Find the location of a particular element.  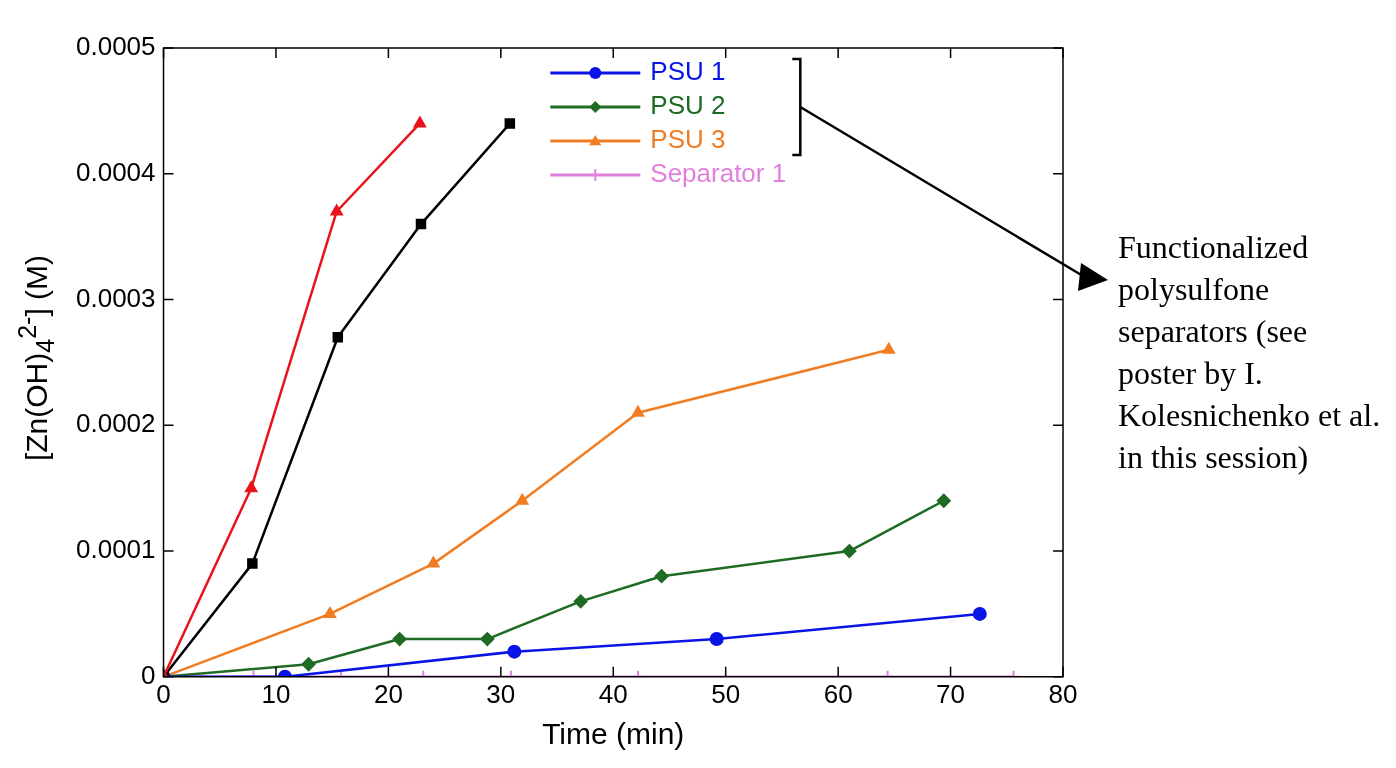

x-tick-label: 80 is located at coordinates (1063, 693).